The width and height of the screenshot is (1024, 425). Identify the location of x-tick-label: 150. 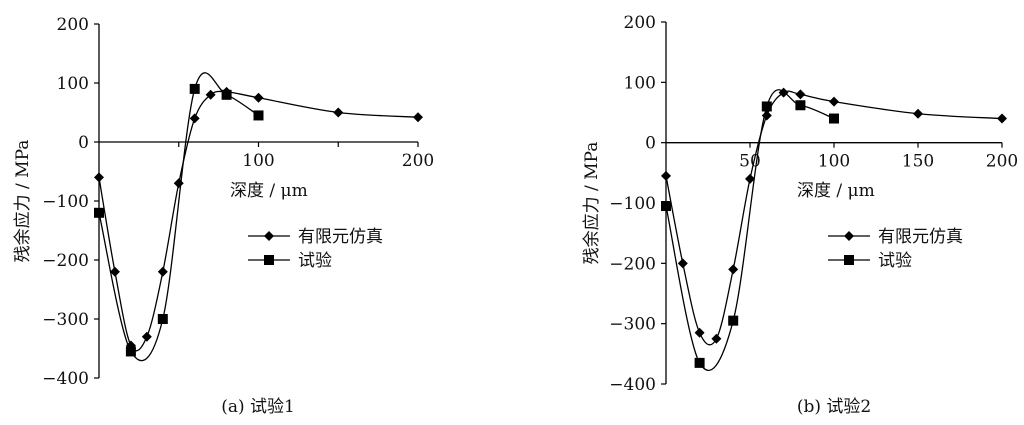
(918, 162).